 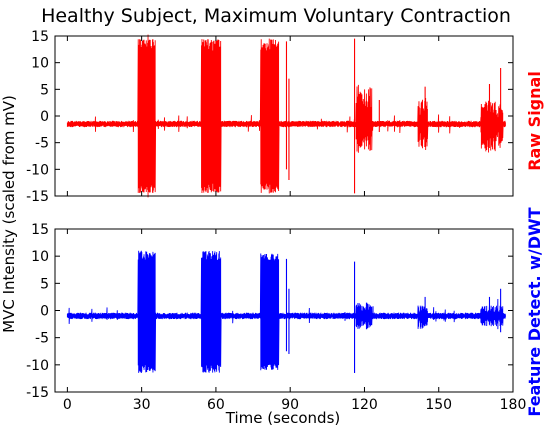 I want to click on y-tick-label-dwt-6: -15, so click(x=37, y=393).